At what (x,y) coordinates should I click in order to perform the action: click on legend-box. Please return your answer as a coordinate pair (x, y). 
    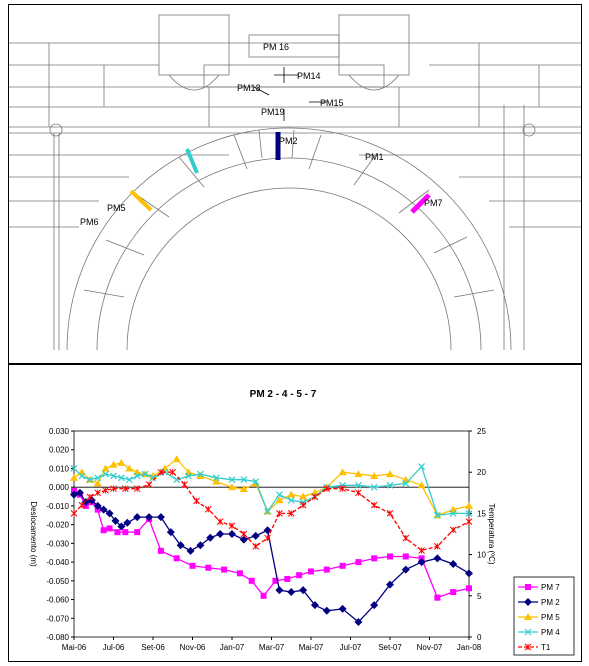
    Looking at the image, I should click on (544, 616).